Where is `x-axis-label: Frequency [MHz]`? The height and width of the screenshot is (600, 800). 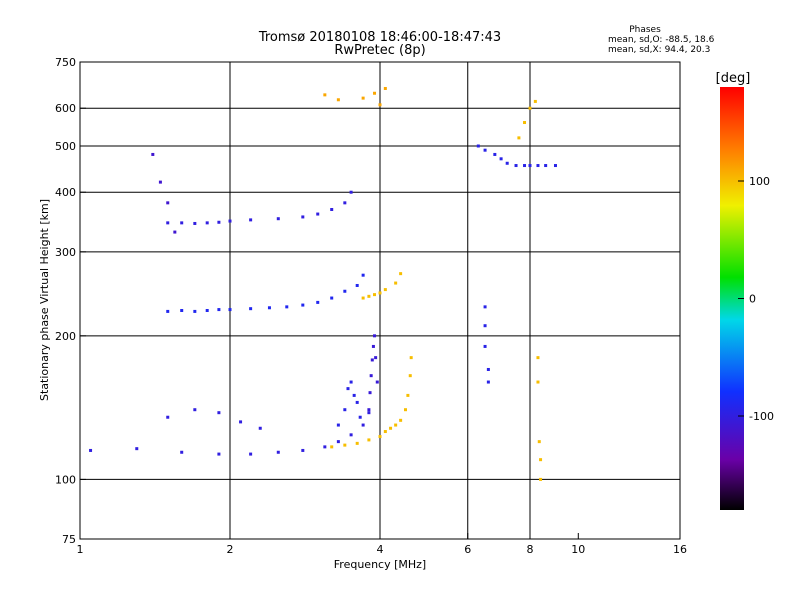 x-axis-label: Frequency [MHz] is located at coordinates (380, 564).